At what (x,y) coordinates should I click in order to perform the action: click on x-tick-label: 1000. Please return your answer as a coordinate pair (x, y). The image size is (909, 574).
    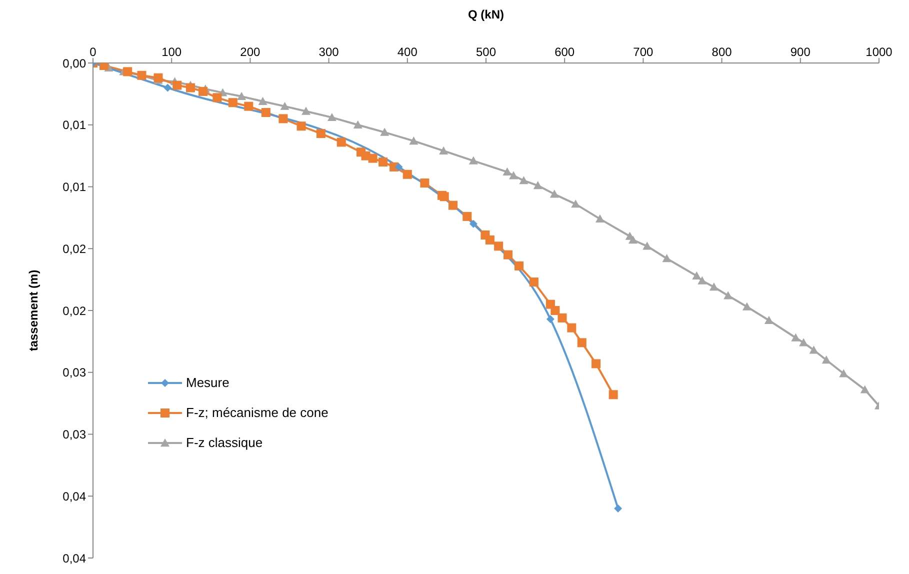
    Looking at the image, I should click on (879, 52).